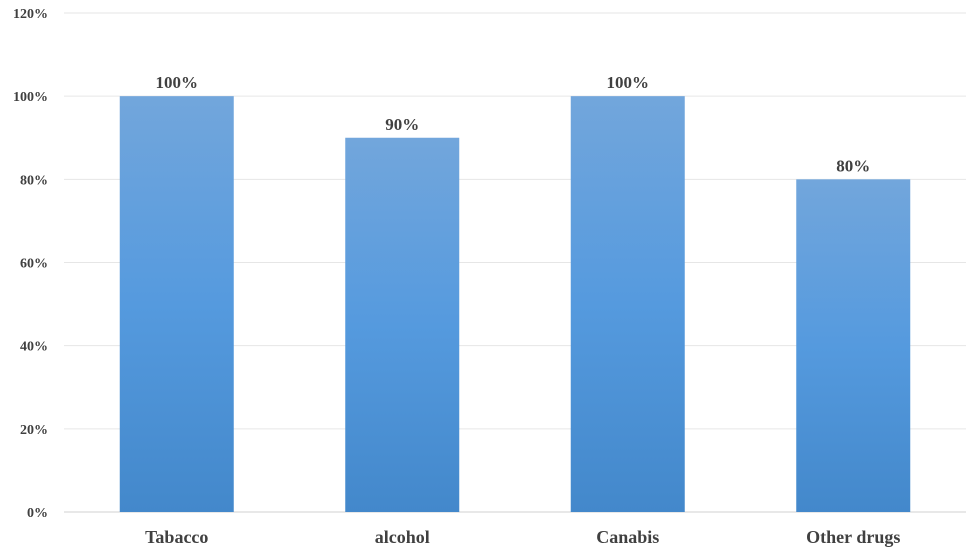 This screenshot has width=966, height=550. What do you see at coordinates (34, 264) in the screenshot?
I see `y-tick-label: 60%` at bounding box center [34, 264].